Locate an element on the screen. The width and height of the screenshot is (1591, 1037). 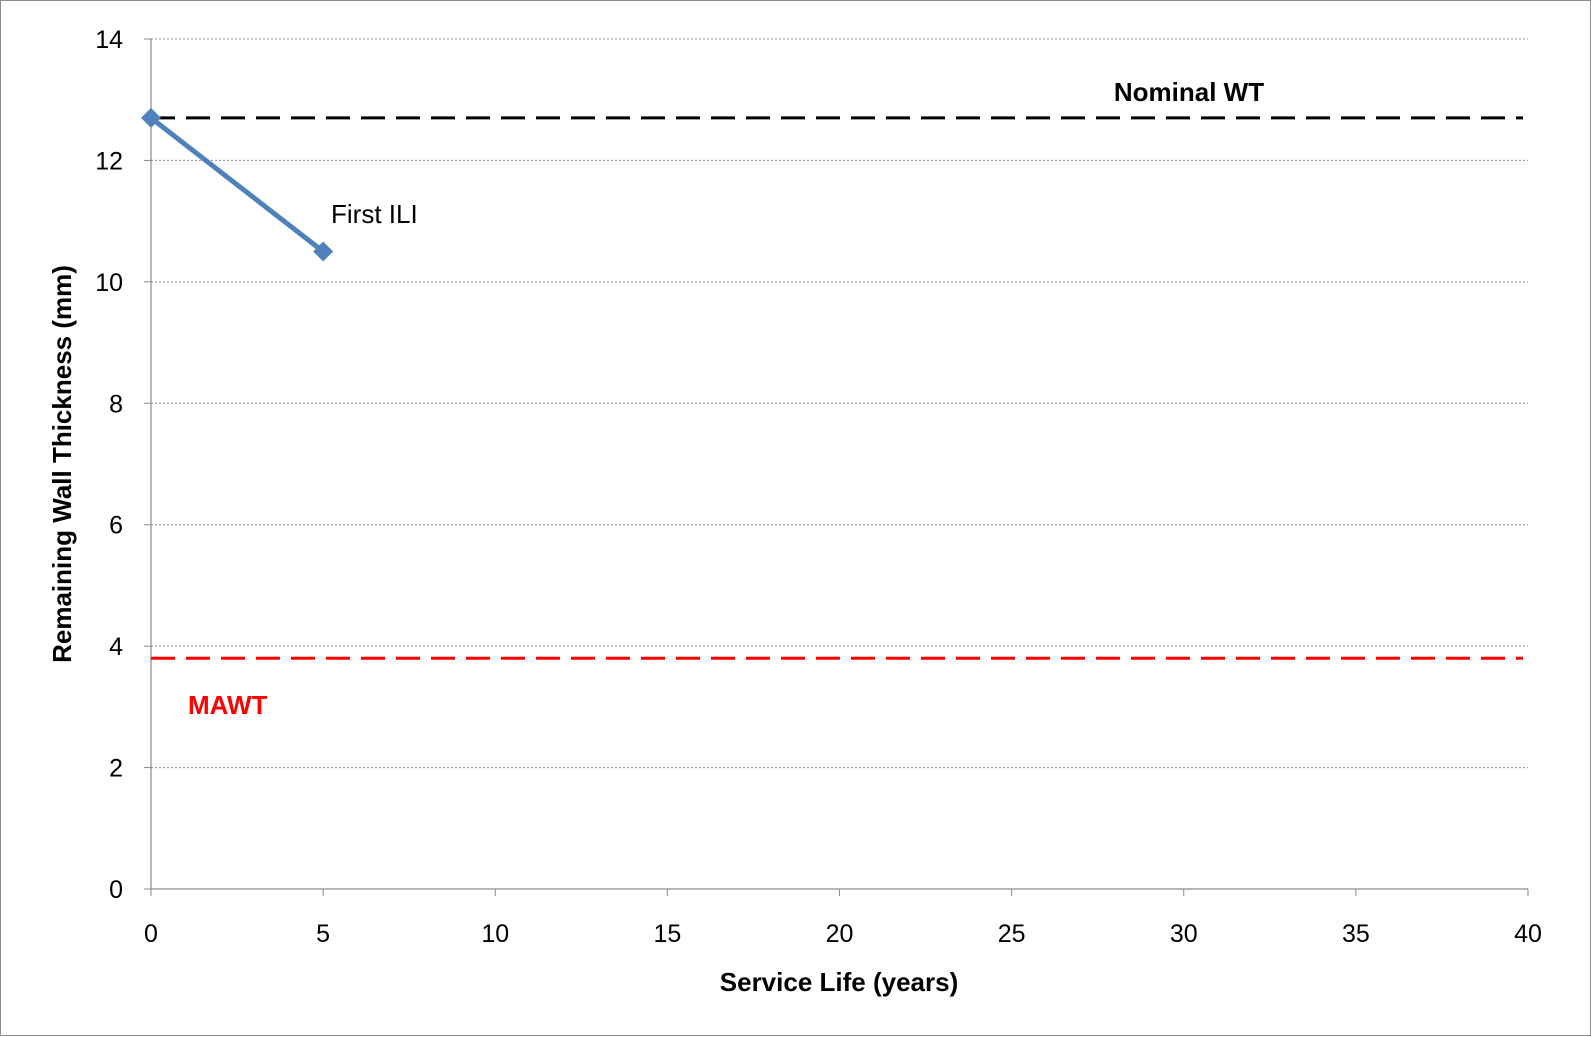
series-line is located at coordinates (237, 184).